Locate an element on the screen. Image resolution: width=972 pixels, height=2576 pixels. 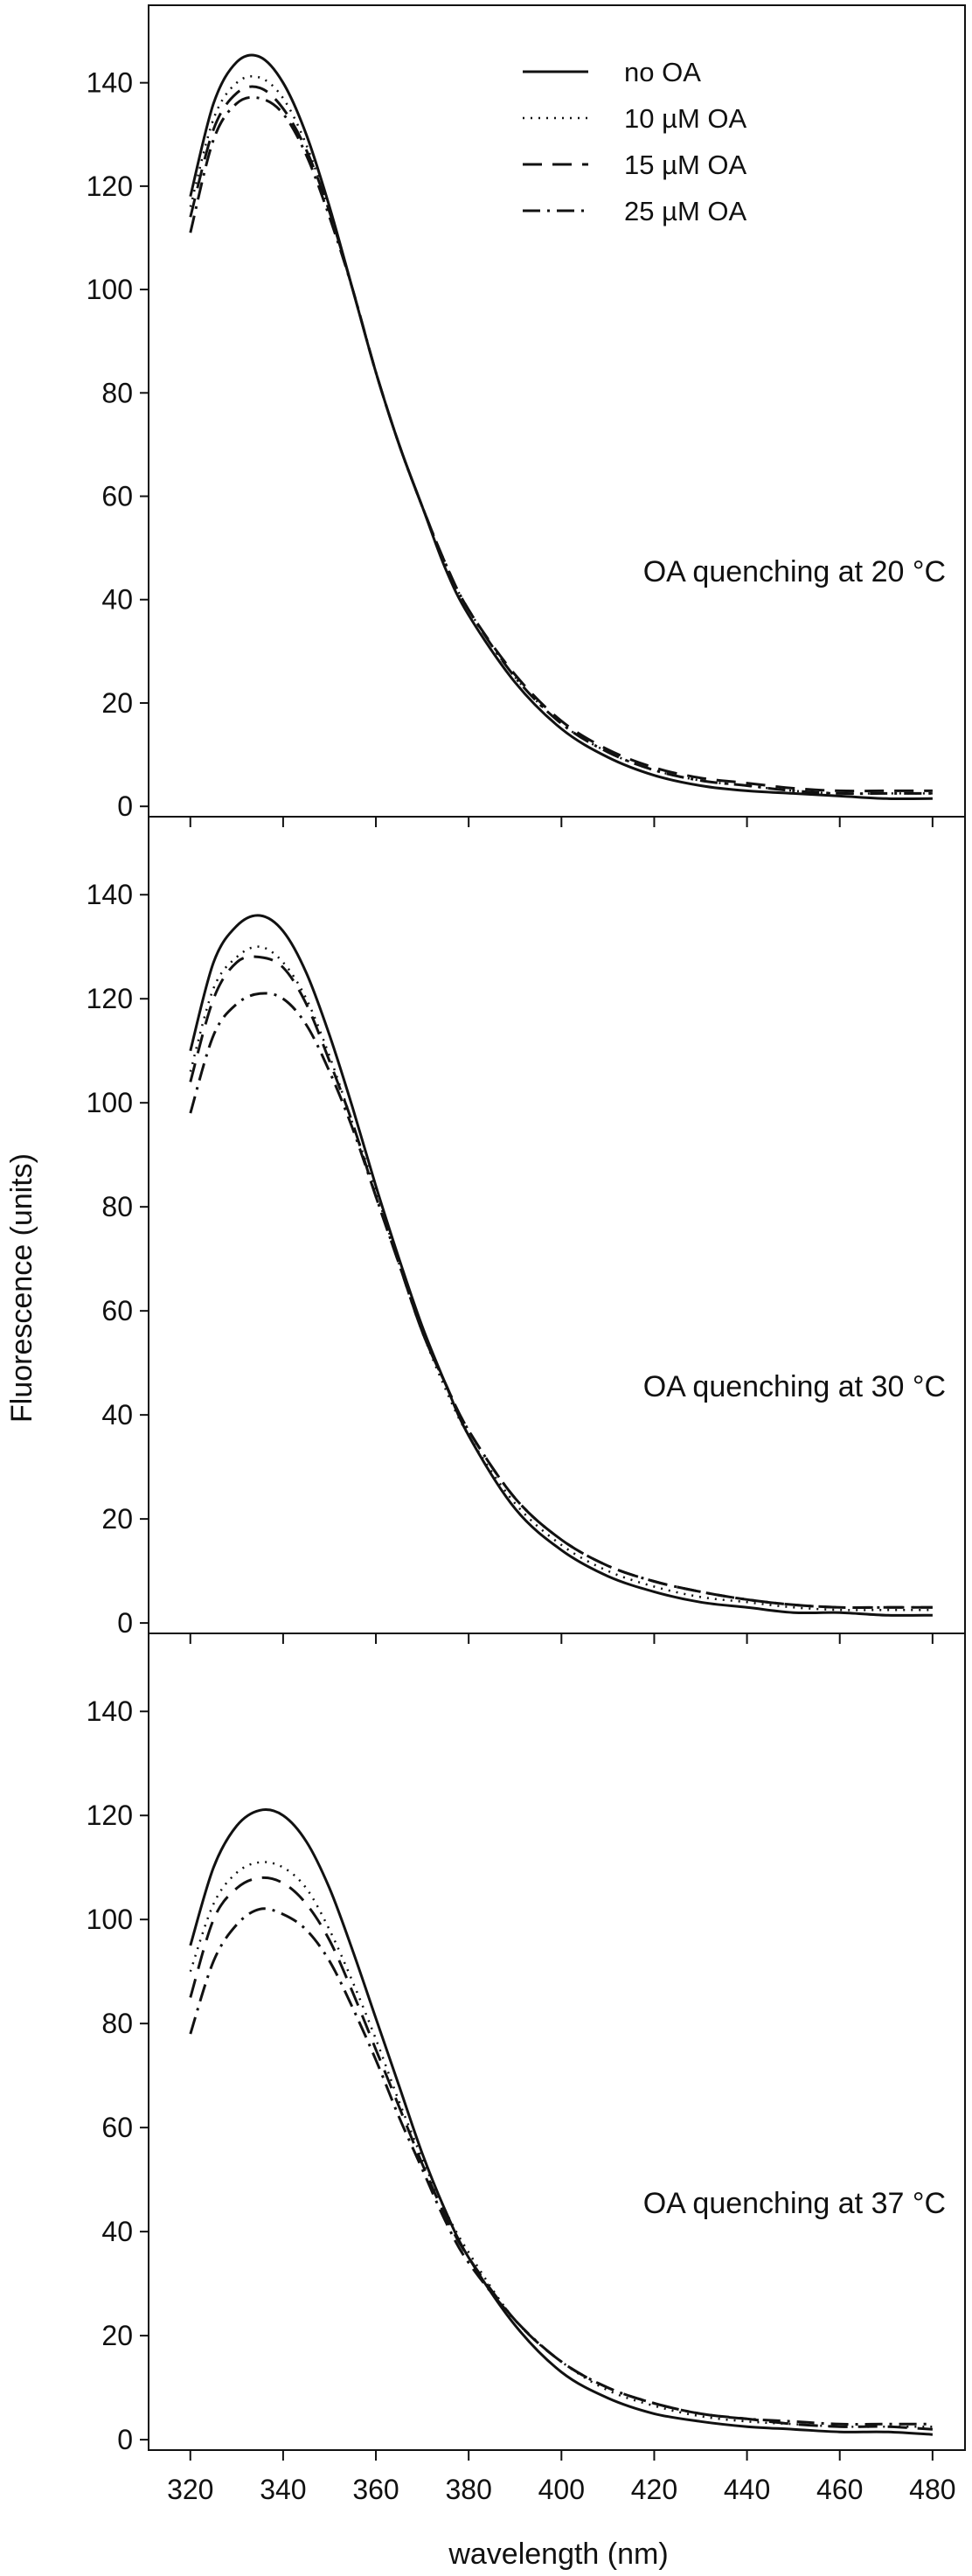
panel-annotation: OA quenching at 30 °C is located at coordinates (794, 1386).